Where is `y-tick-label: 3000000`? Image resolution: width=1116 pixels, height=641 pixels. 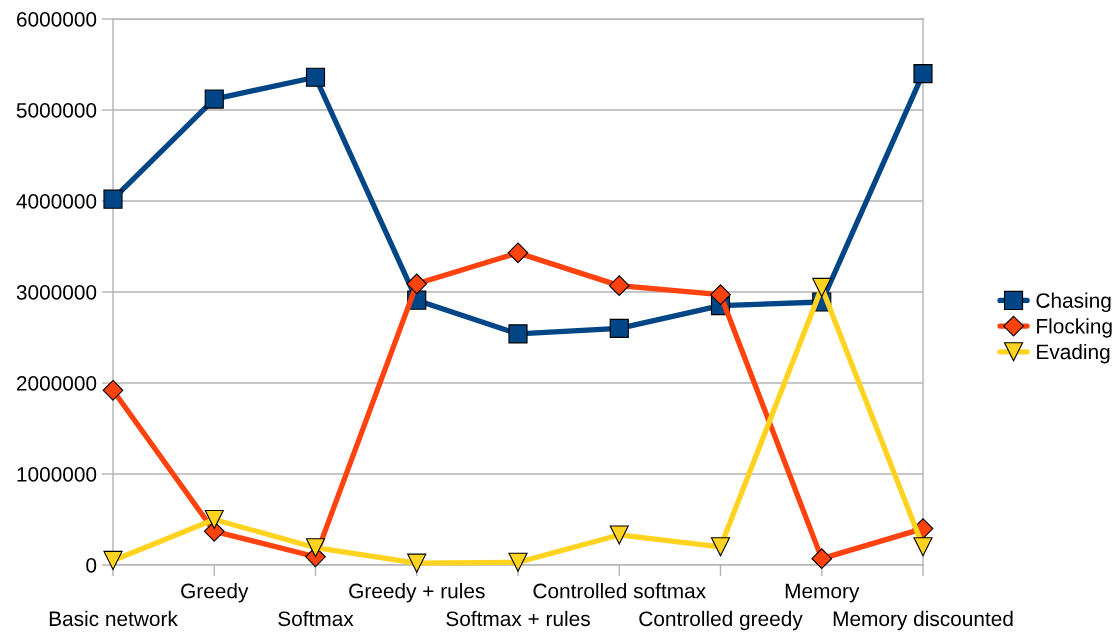
y-tick-label: 3000000 is located at coordinates (56, 292).